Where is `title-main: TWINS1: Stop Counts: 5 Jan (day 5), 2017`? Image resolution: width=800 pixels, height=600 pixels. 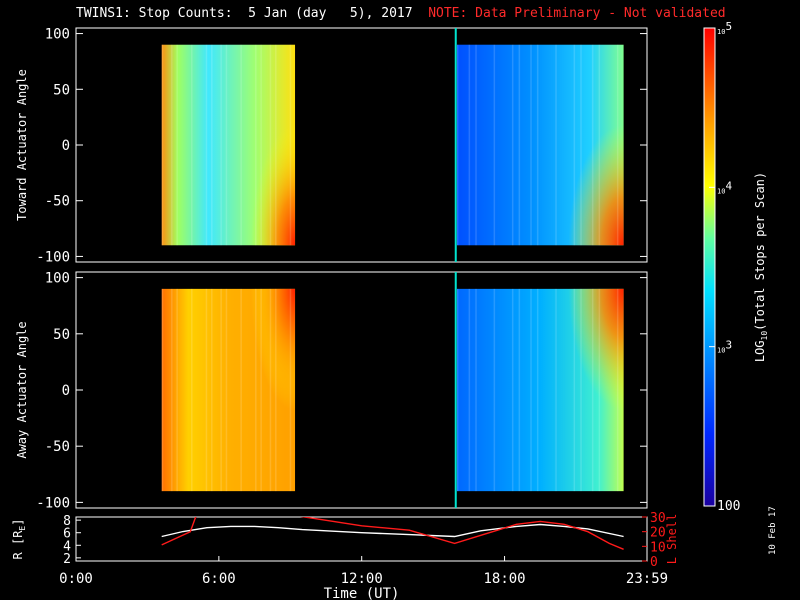
title-main: TWINS1: Stop Counts: 5 Jan (day 5), 2017 is located at coordinates (244, 13).